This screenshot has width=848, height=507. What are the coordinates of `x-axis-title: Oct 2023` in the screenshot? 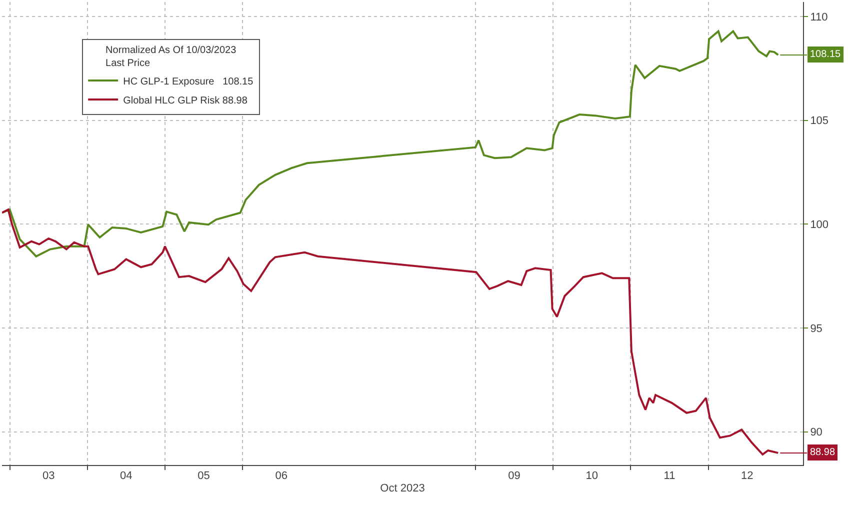 It's located at (402, 488).